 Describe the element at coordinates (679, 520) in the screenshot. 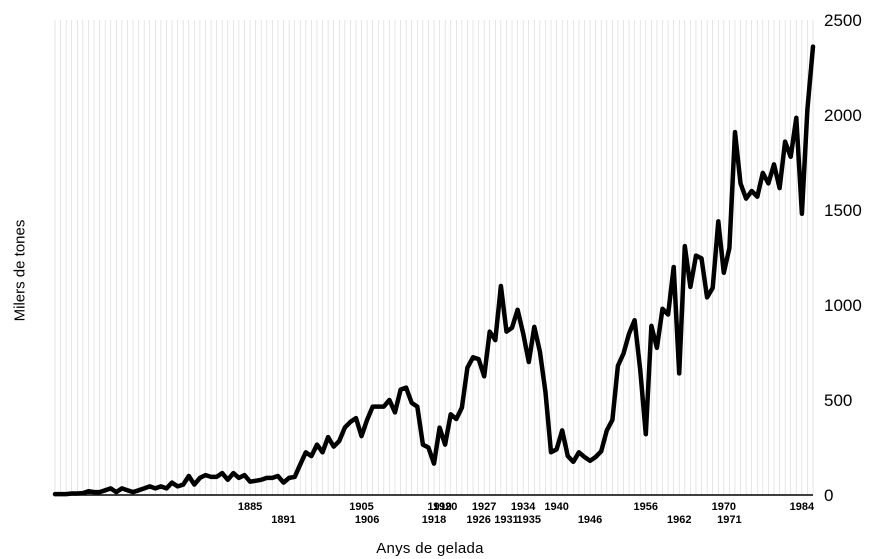

I see `x-tick-label: 1962` at that location.